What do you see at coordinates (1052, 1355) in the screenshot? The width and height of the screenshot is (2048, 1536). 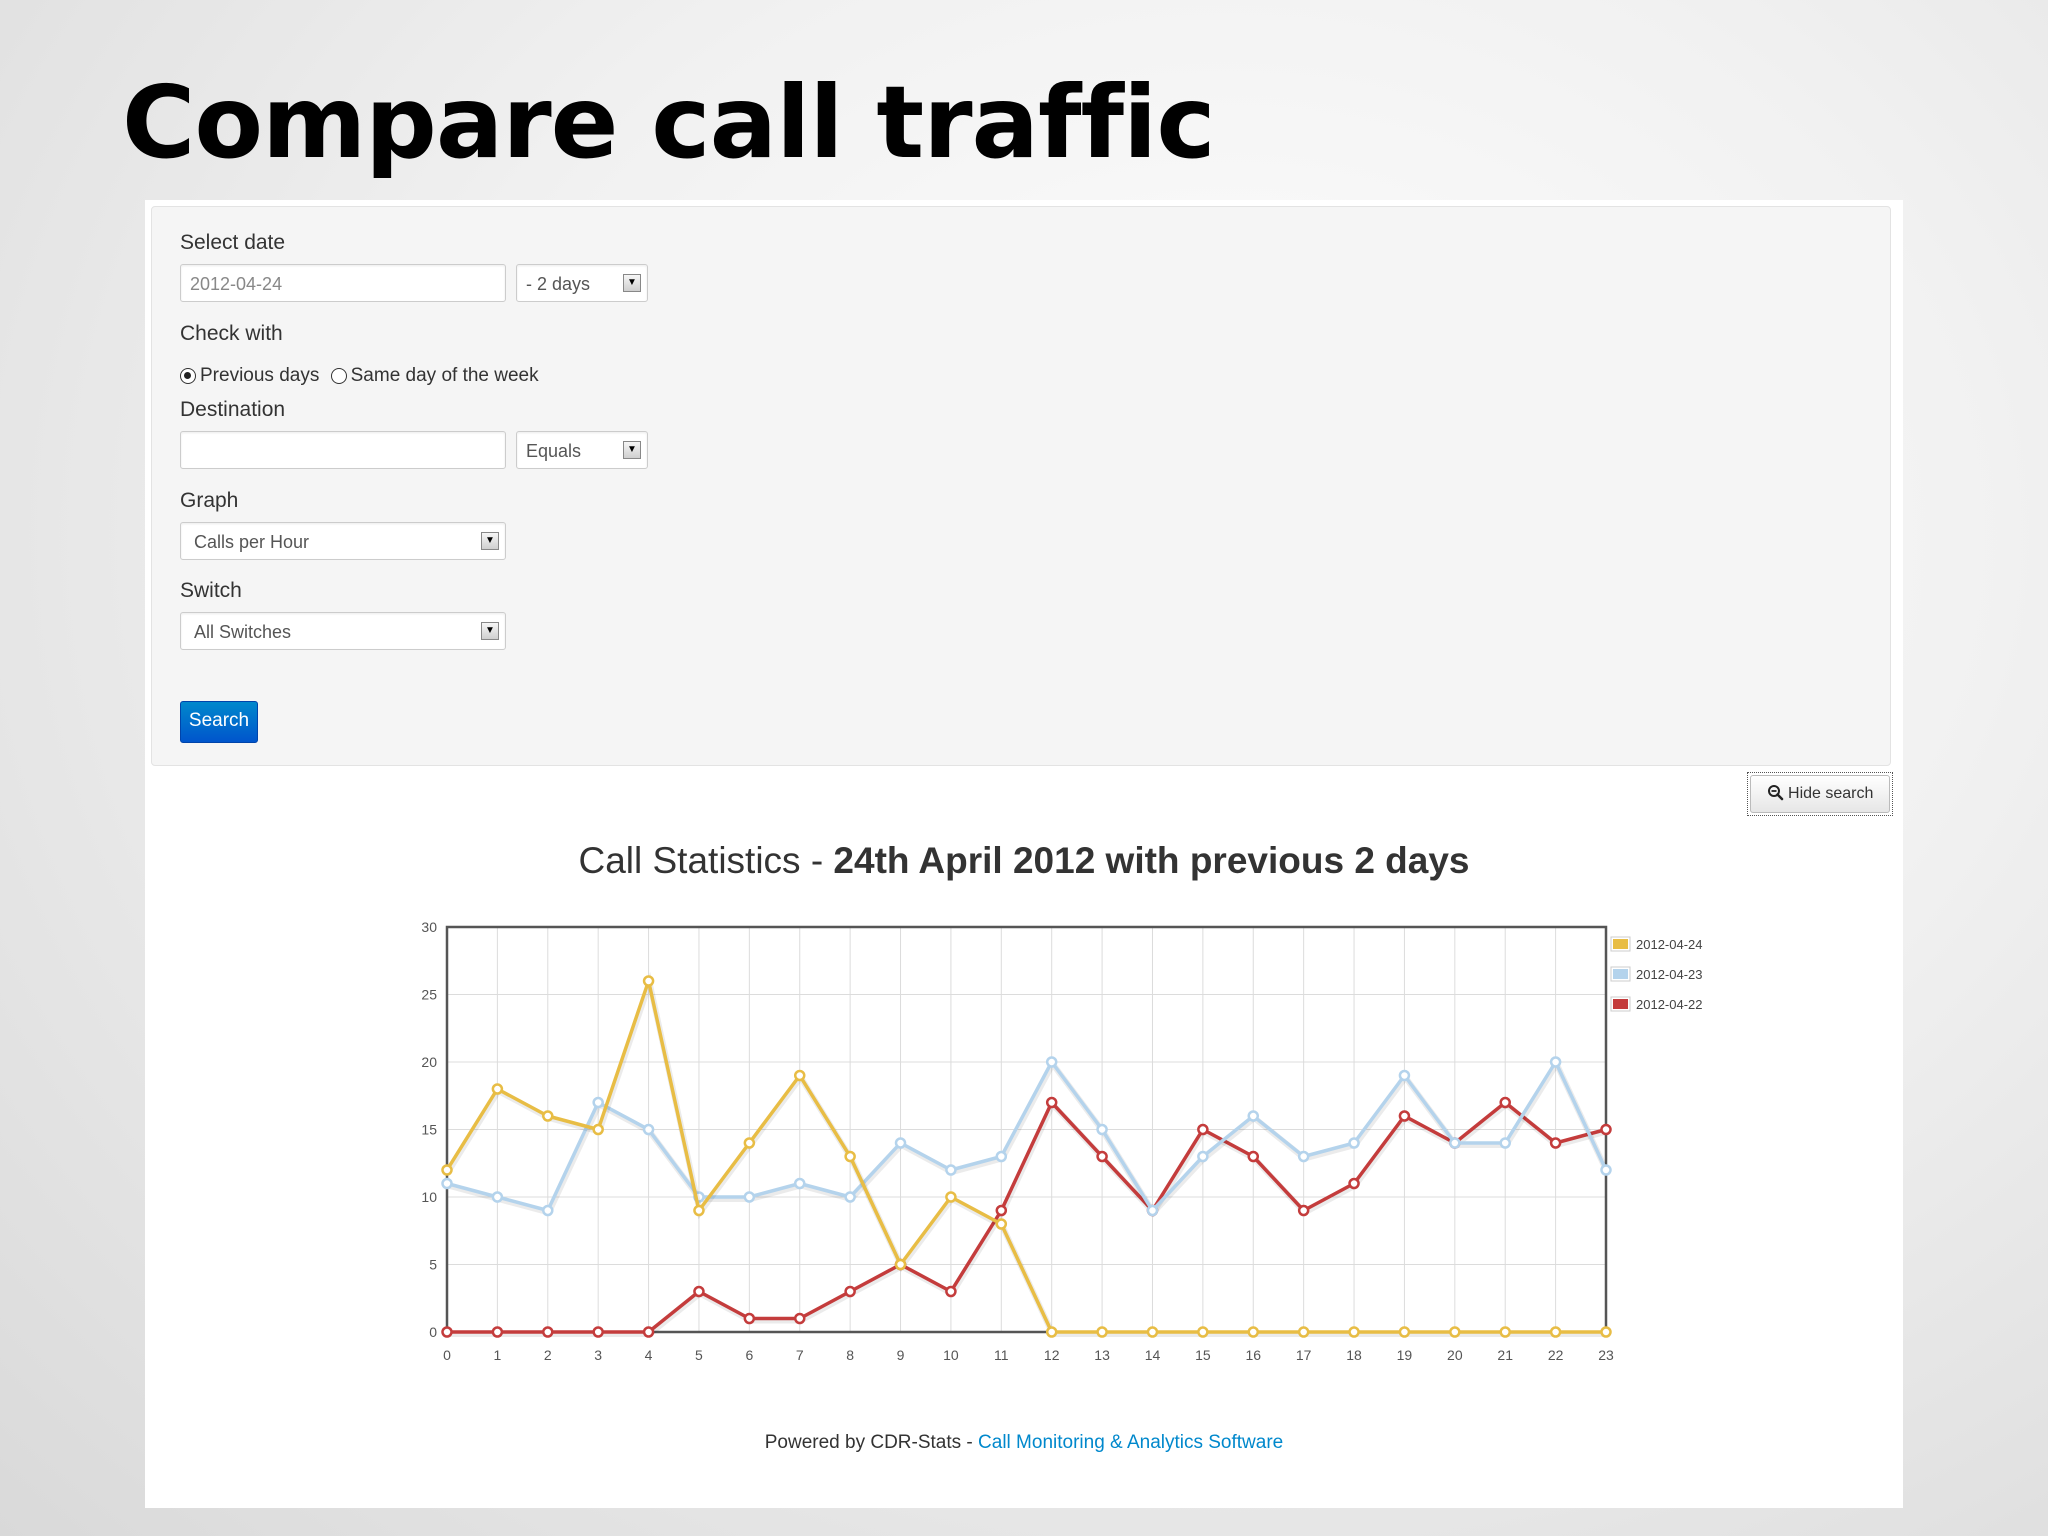 I see `x-tick-label: 12` at bounding box center [1052, 1355].